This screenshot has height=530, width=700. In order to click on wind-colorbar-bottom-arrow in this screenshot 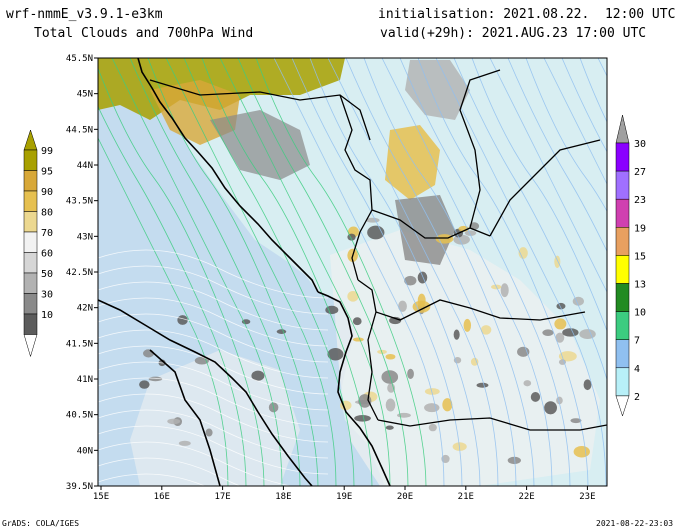, I will do `click(622, 406)`.